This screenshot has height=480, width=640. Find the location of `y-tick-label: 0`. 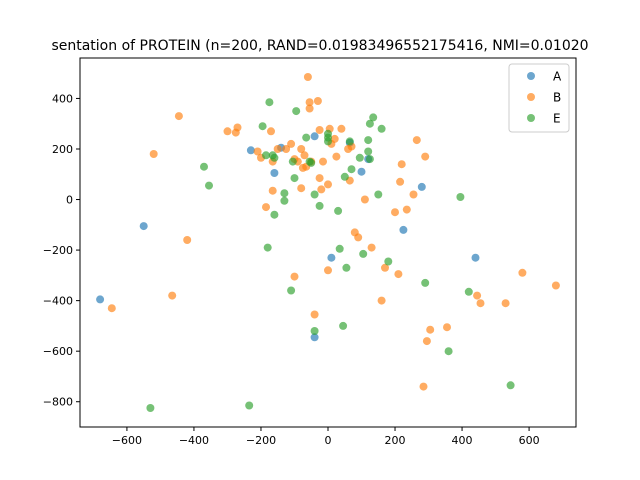

y-tick-label: 0 is located at coordinates (69, 200).